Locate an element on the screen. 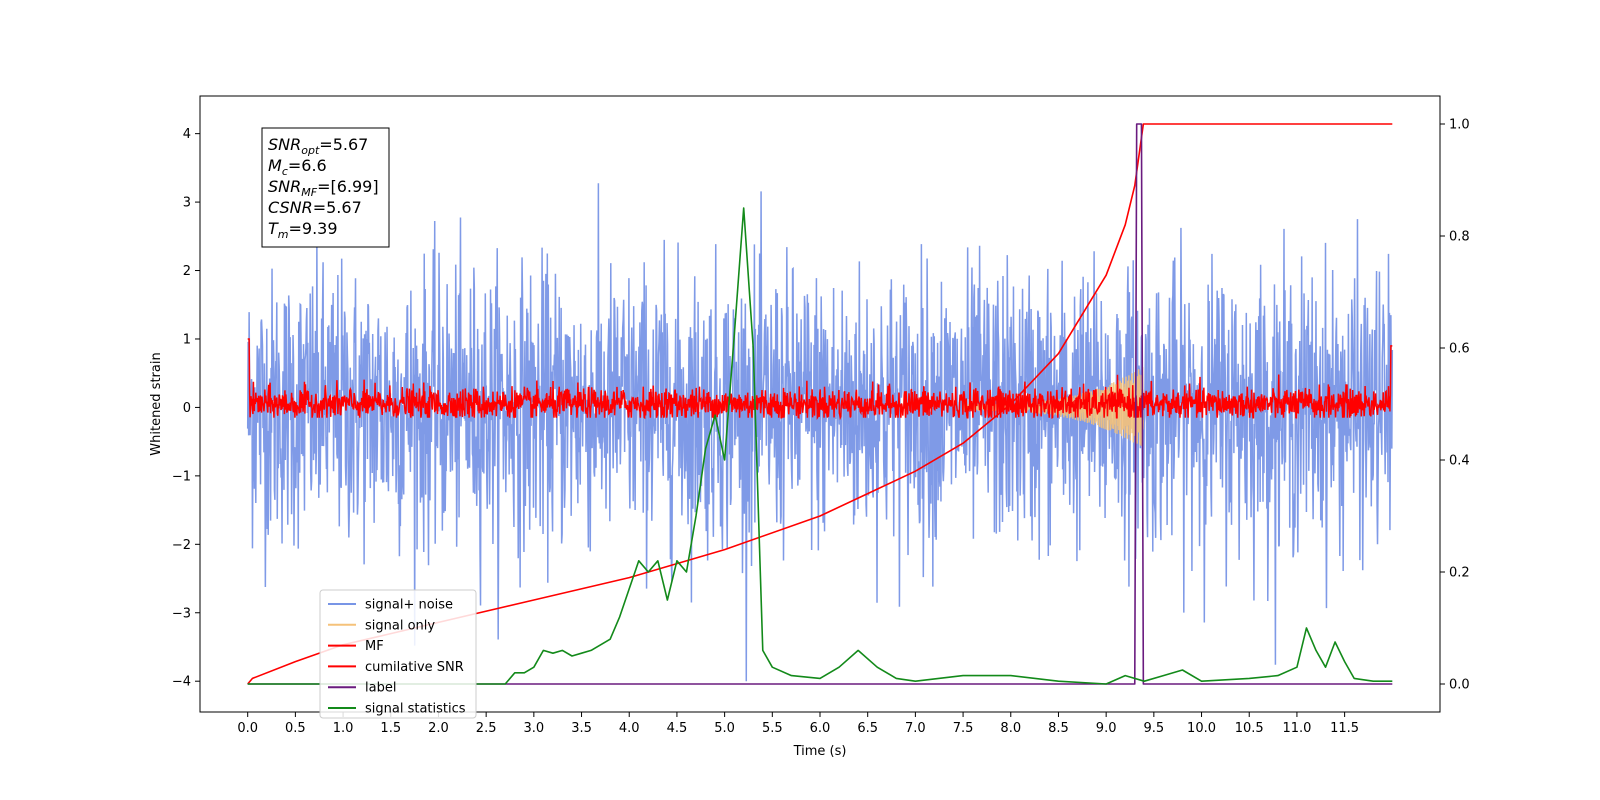 The image size is (1600, 800). y-tick-label: 0 is located at coordinates (187, 408).